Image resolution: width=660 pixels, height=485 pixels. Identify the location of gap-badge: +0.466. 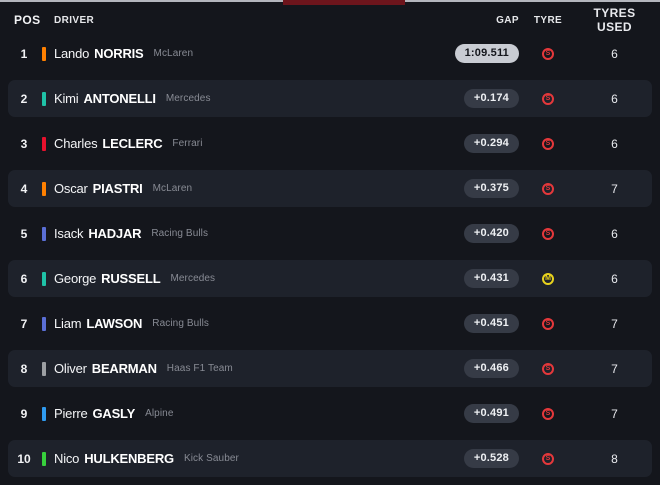
(491, 368).